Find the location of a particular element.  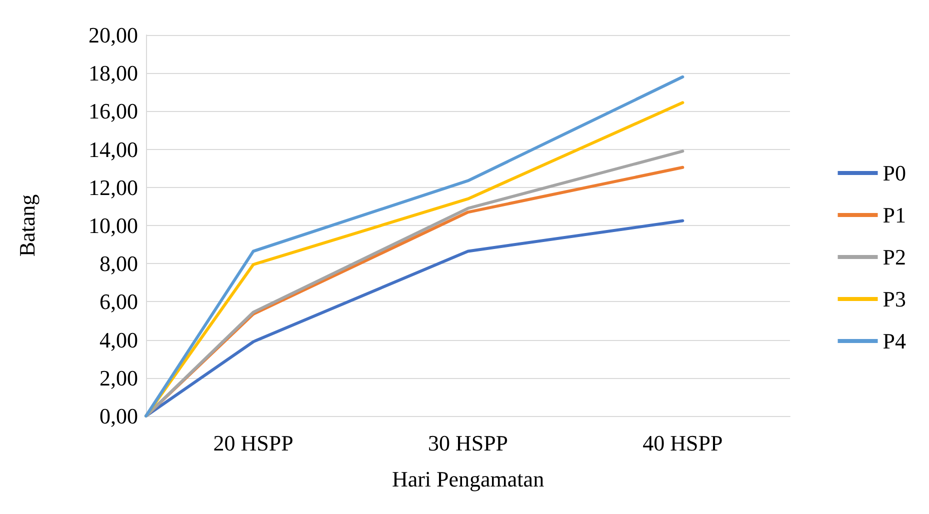

y-tick-label: 20,00 is located at coordinates (113, 35).